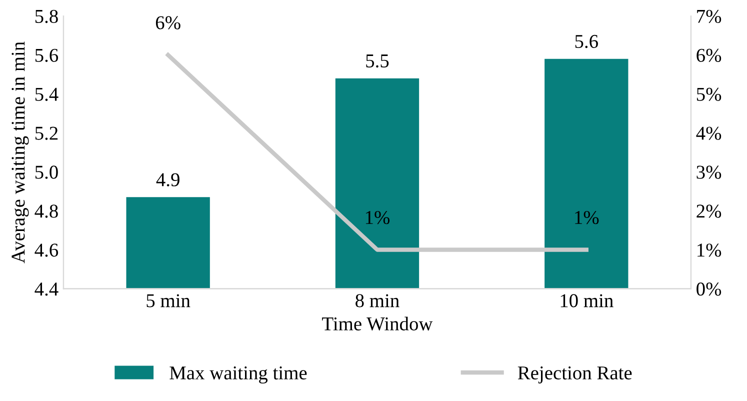  Describe the element at coordinates (709, 94) in the screenshot. I see `y2-tick-label: 5%` at that location.